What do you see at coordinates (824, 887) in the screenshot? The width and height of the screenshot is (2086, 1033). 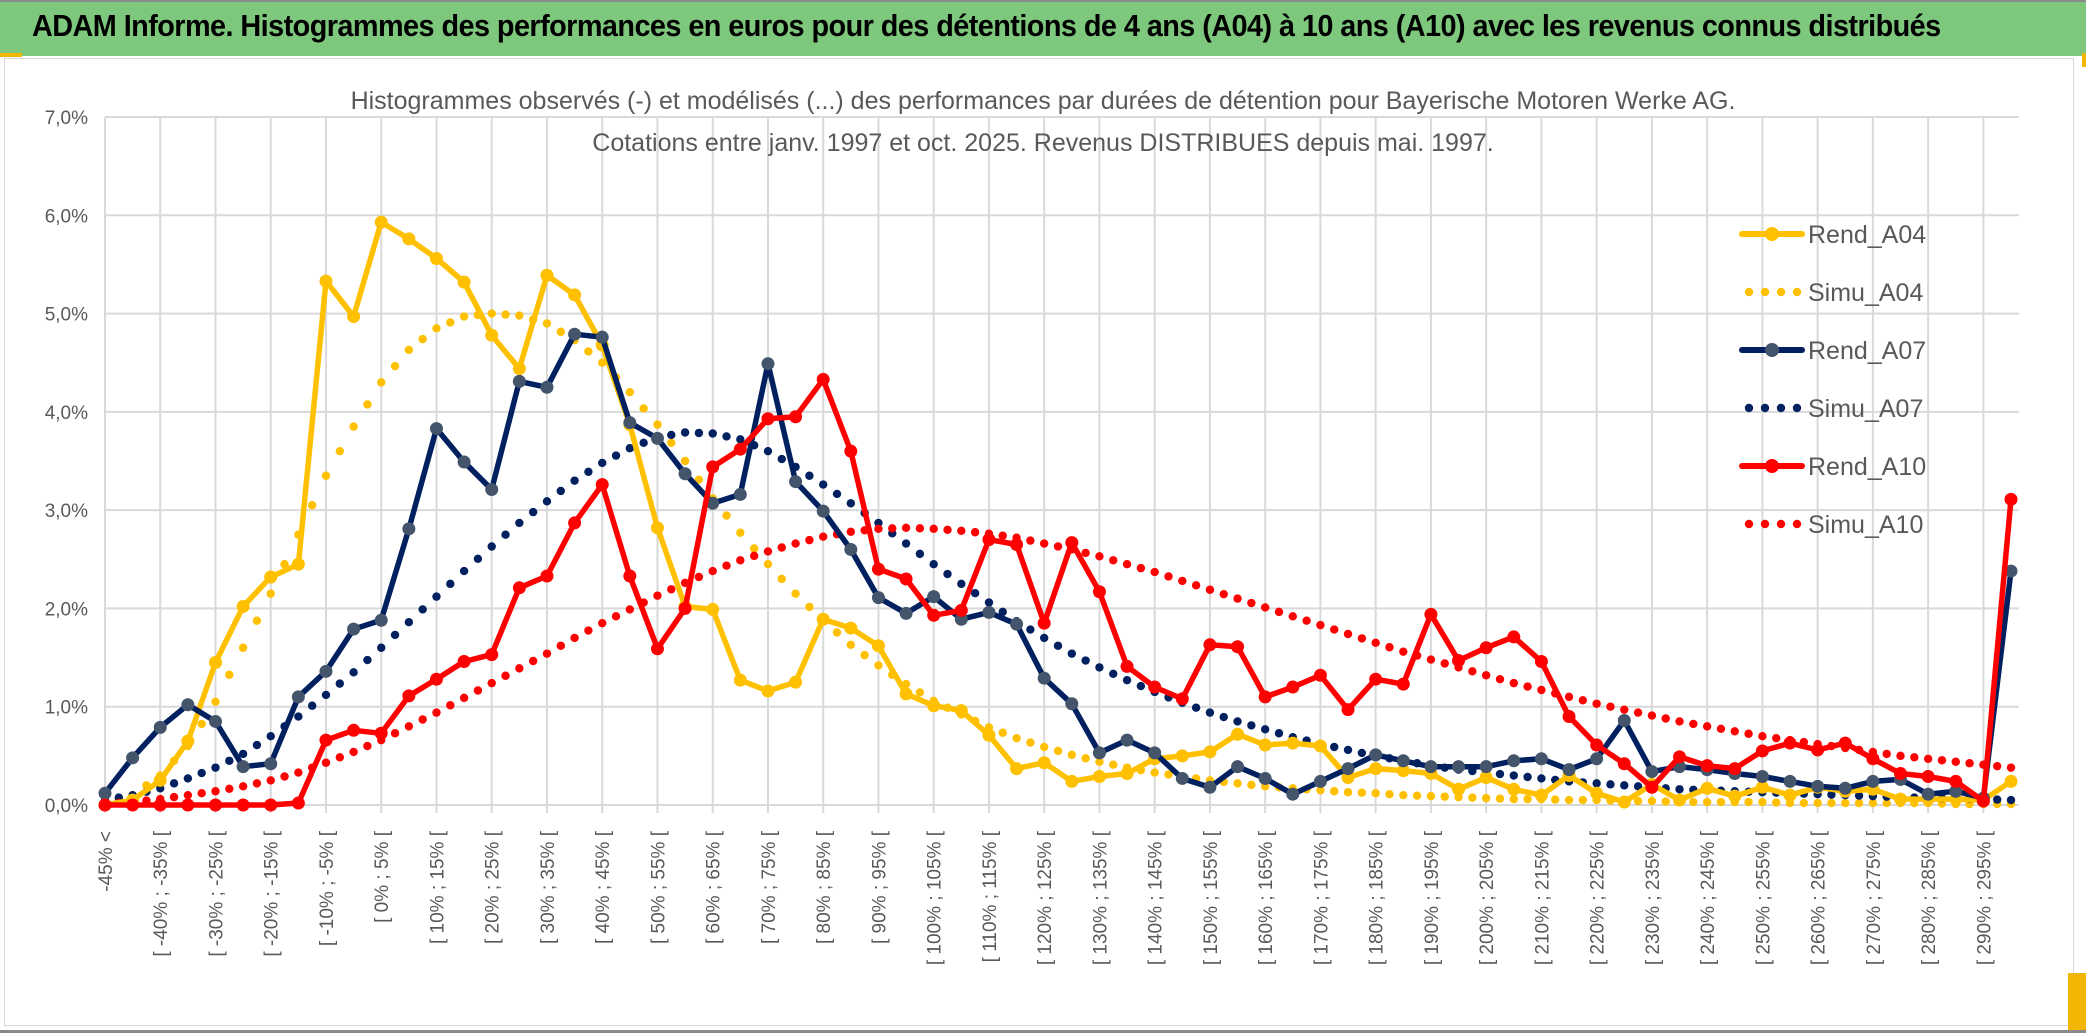 I see `x-tick-label: [ 80% ; 85% [` at bounding box center [824, 887].